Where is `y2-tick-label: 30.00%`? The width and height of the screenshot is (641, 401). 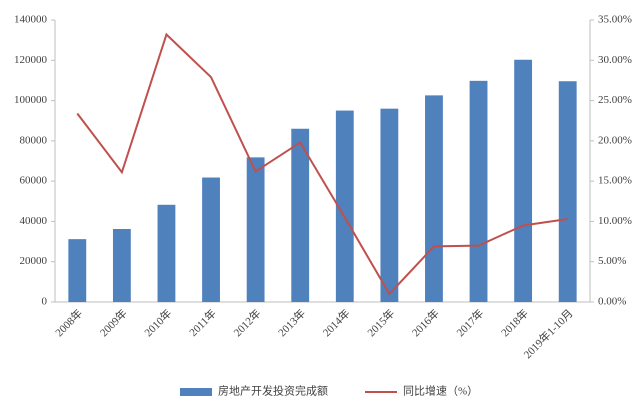
y2-tick-label: 30.00% is located at coordinates (615, 60).